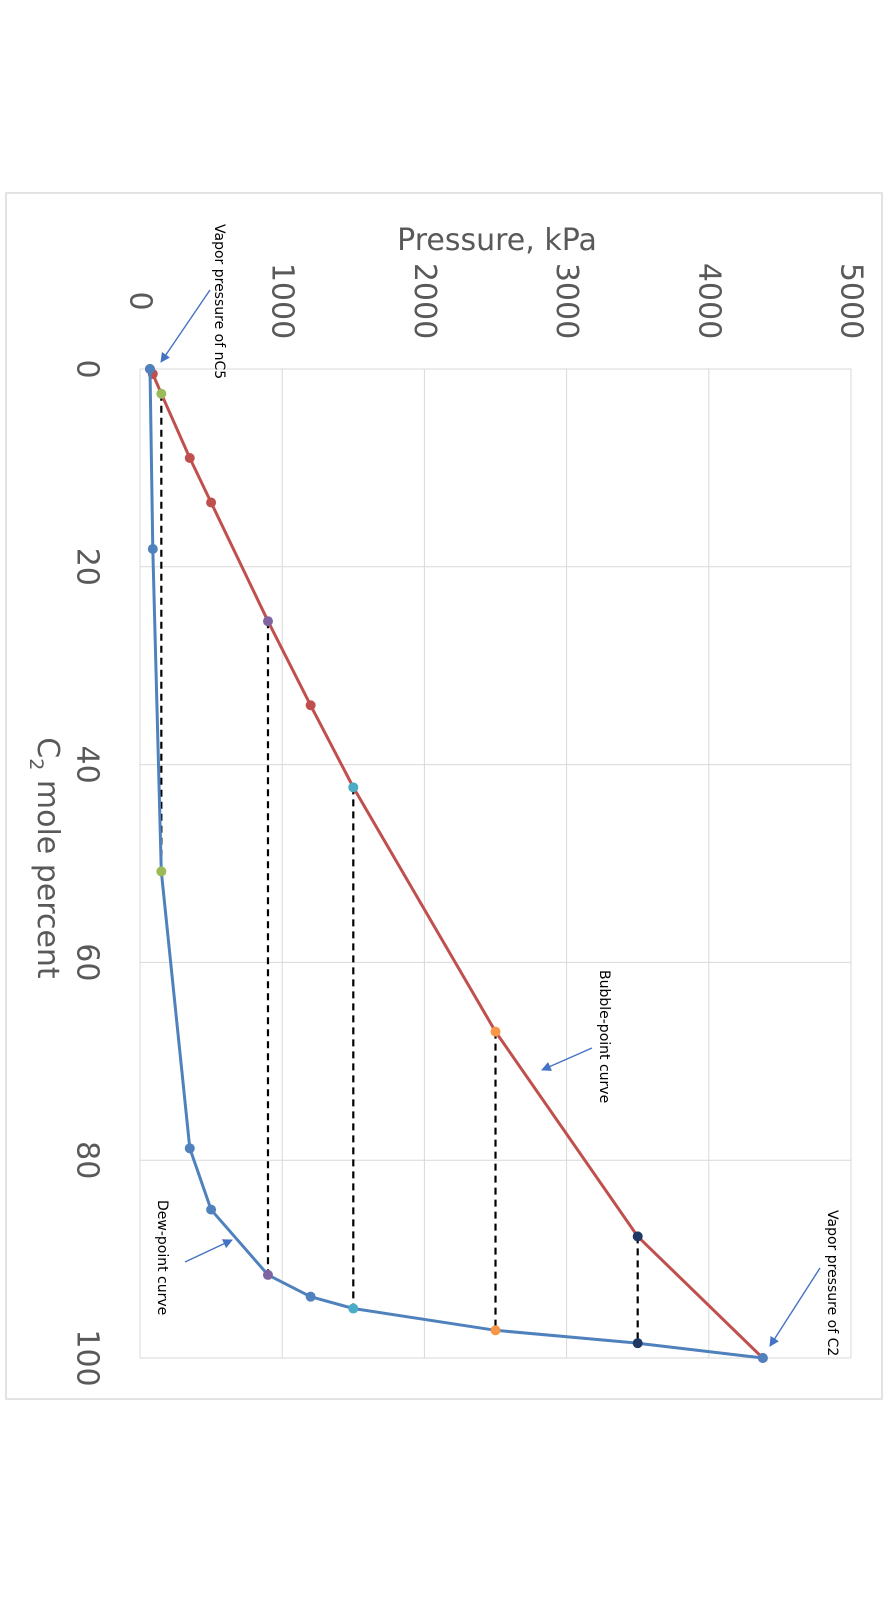 The width and height of the screenshot is (889, 1623). Describe the element at coordinates (36, 764) in the screenshot. I see `x-axis-title-subscript: 2` at that location.